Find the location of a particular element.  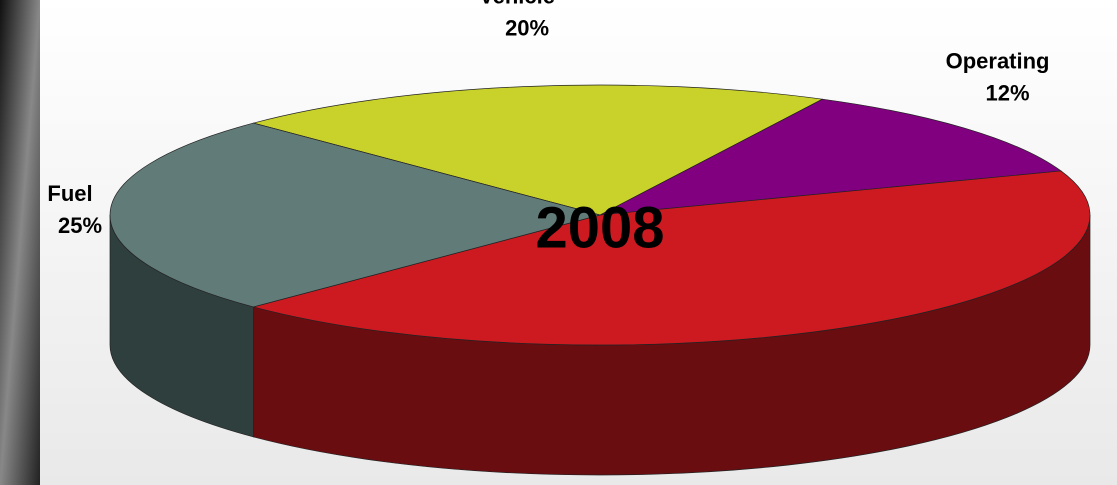

value-label: 20% is located at coordinates (527, 27).